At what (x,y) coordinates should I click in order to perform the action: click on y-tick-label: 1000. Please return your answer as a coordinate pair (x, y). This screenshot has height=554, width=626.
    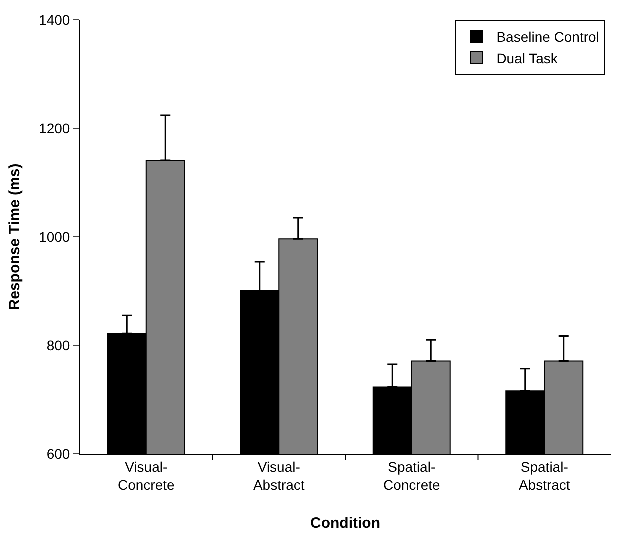
    Looking at the image, I should click on (54, 236).